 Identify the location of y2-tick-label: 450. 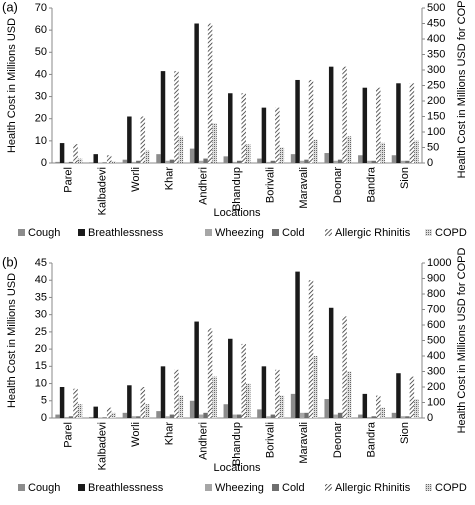
(436, 23).